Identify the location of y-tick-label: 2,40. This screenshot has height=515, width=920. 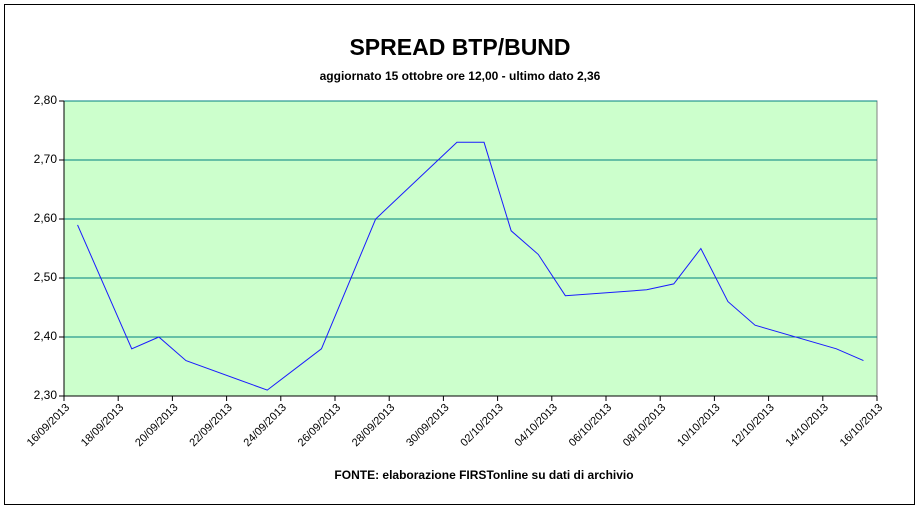
(46, 336).